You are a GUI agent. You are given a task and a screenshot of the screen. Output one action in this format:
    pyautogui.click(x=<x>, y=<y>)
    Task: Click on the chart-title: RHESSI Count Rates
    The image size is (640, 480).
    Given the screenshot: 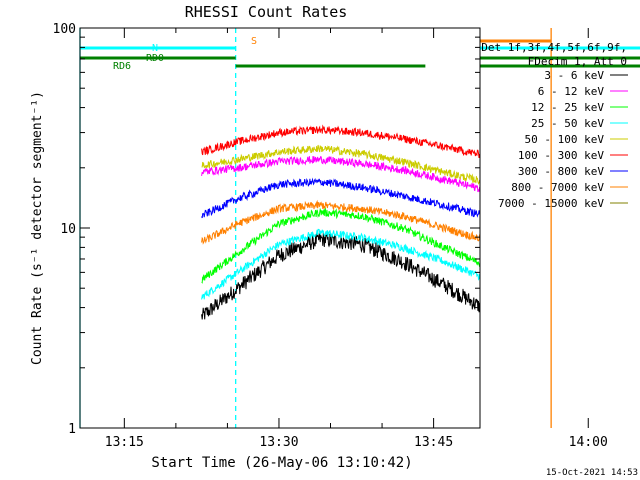 What is the action you would take?
    pyautogui.click(x=266, y=12)
    